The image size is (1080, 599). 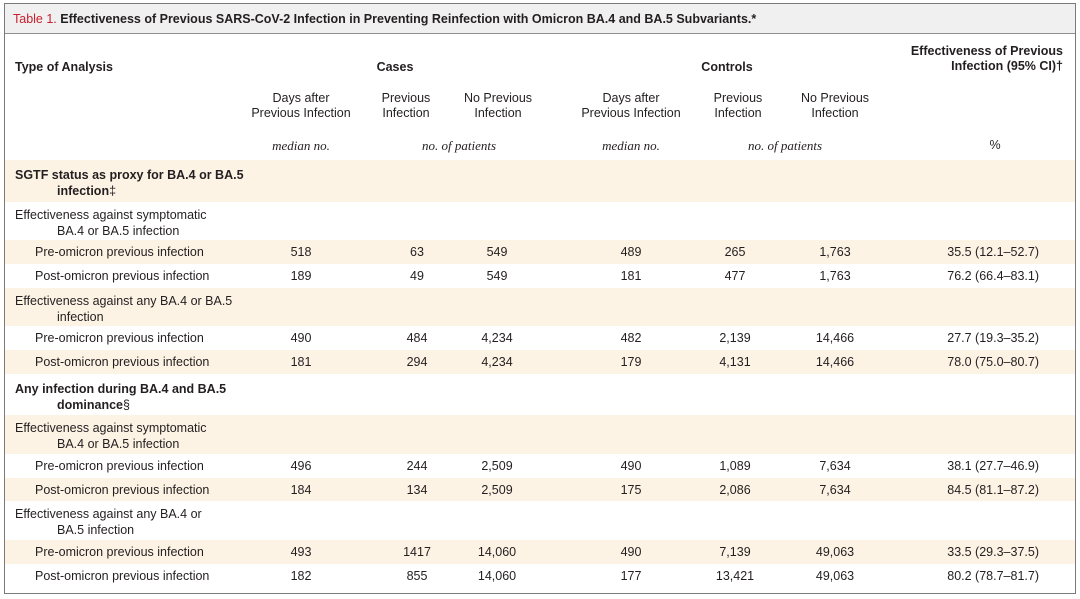 What do you see at coordinates (301, 98) in the screenshot?
I see `header-cases-days-line1: Days after` at bounding box center [301, 98].